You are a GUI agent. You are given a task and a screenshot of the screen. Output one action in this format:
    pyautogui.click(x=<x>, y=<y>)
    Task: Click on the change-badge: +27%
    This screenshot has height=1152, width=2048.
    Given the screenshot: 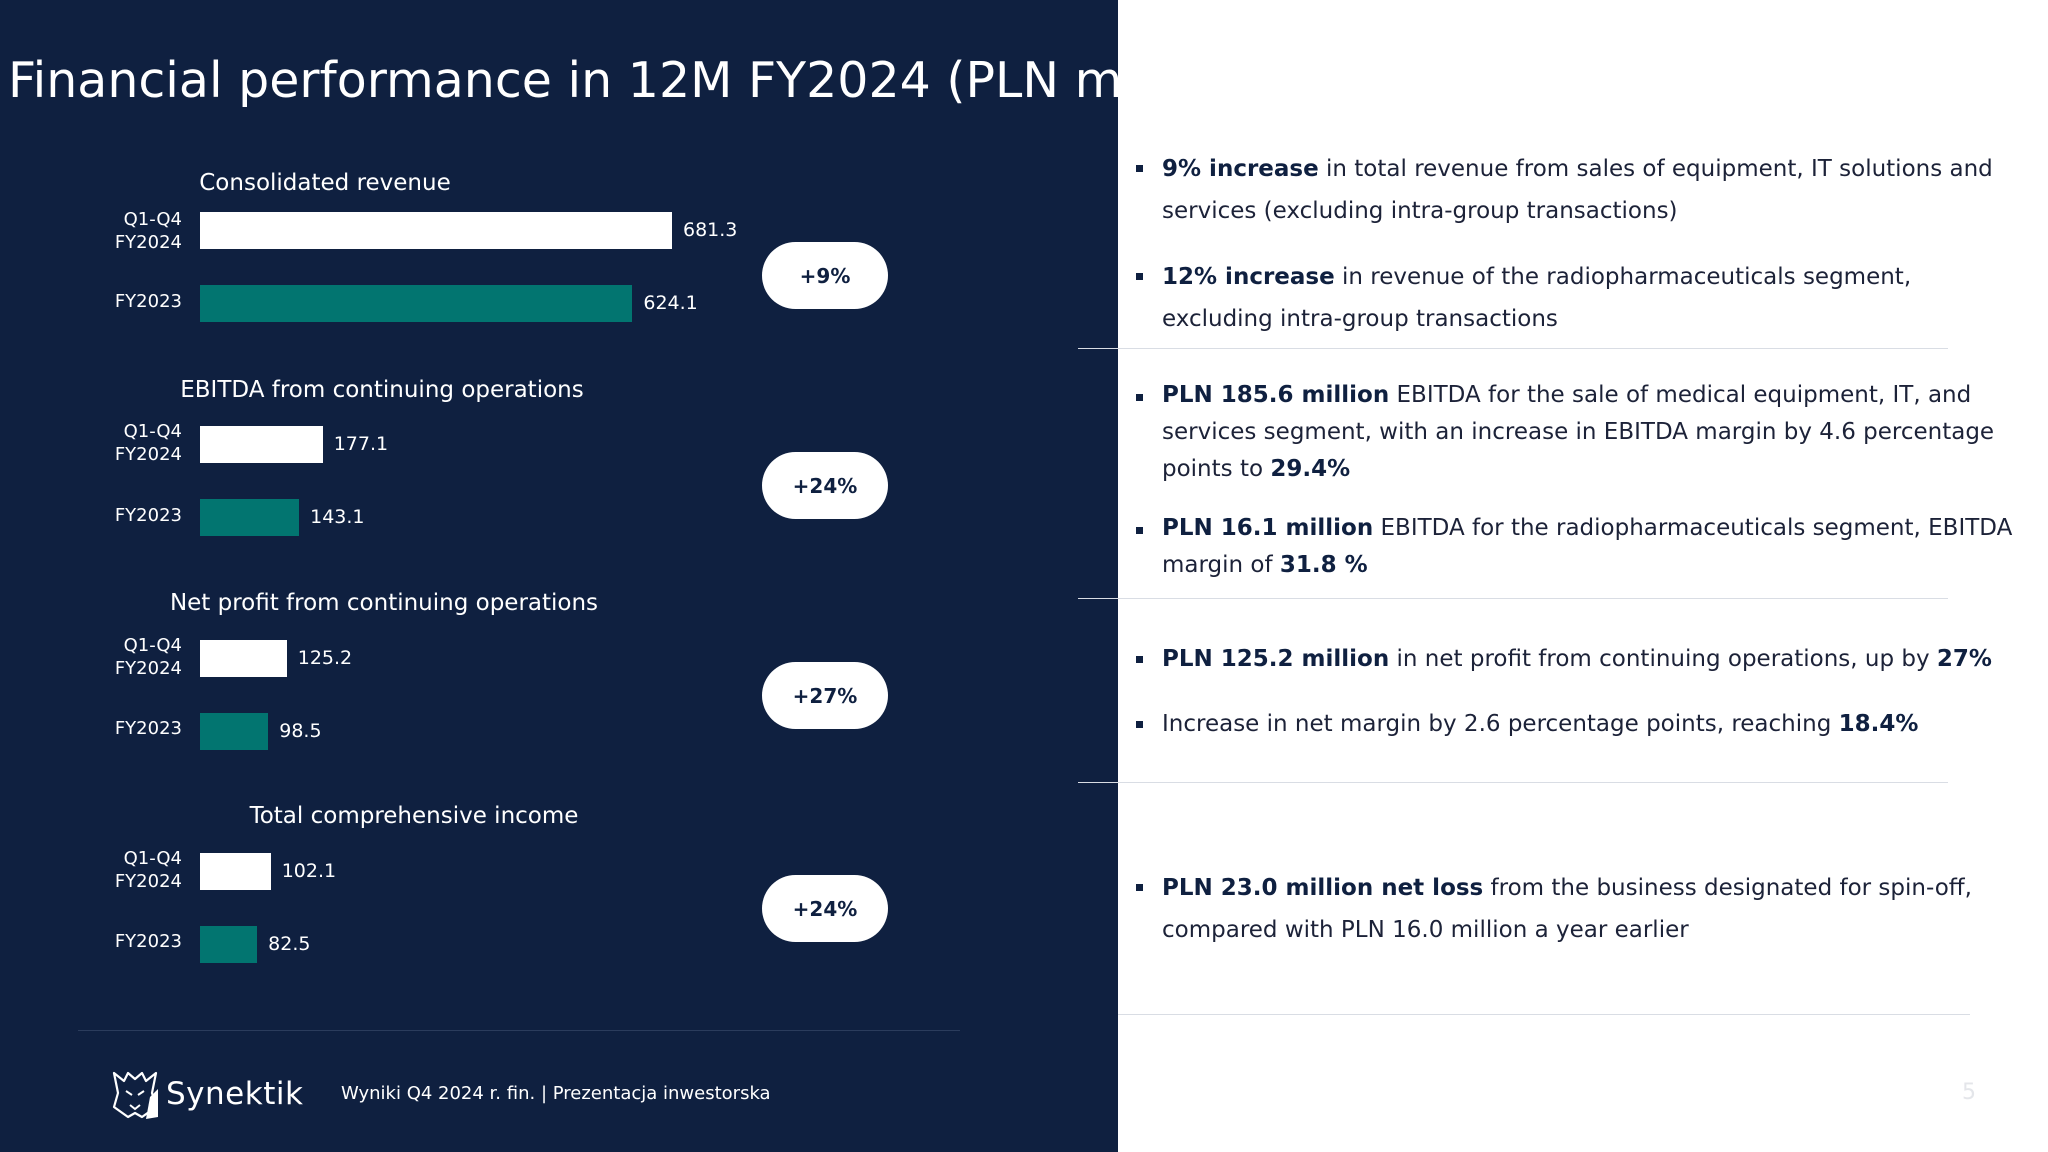 What is the action you would take?
    pyautogui.click(x=825, y=695)
    